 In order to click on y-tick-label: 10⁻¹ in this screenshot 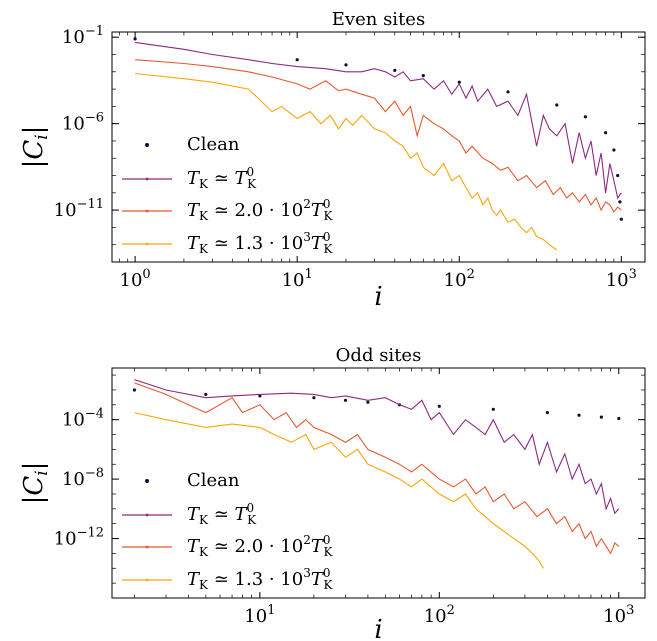, I will do `click(83, 36)`.